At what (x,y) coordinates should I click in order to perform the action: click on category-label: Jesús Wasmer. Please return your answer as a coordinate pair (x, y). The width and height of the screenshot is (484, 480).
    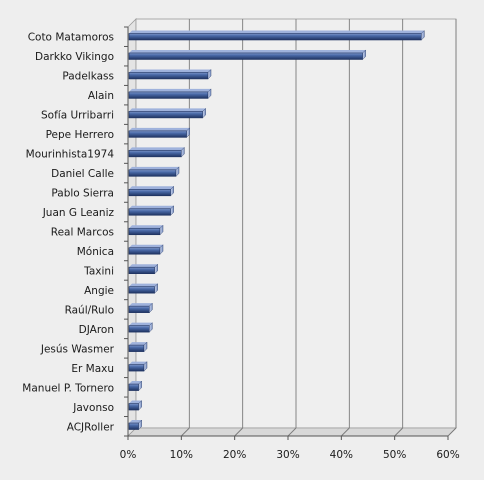
    Looking at the image, I should click on (77, 349).